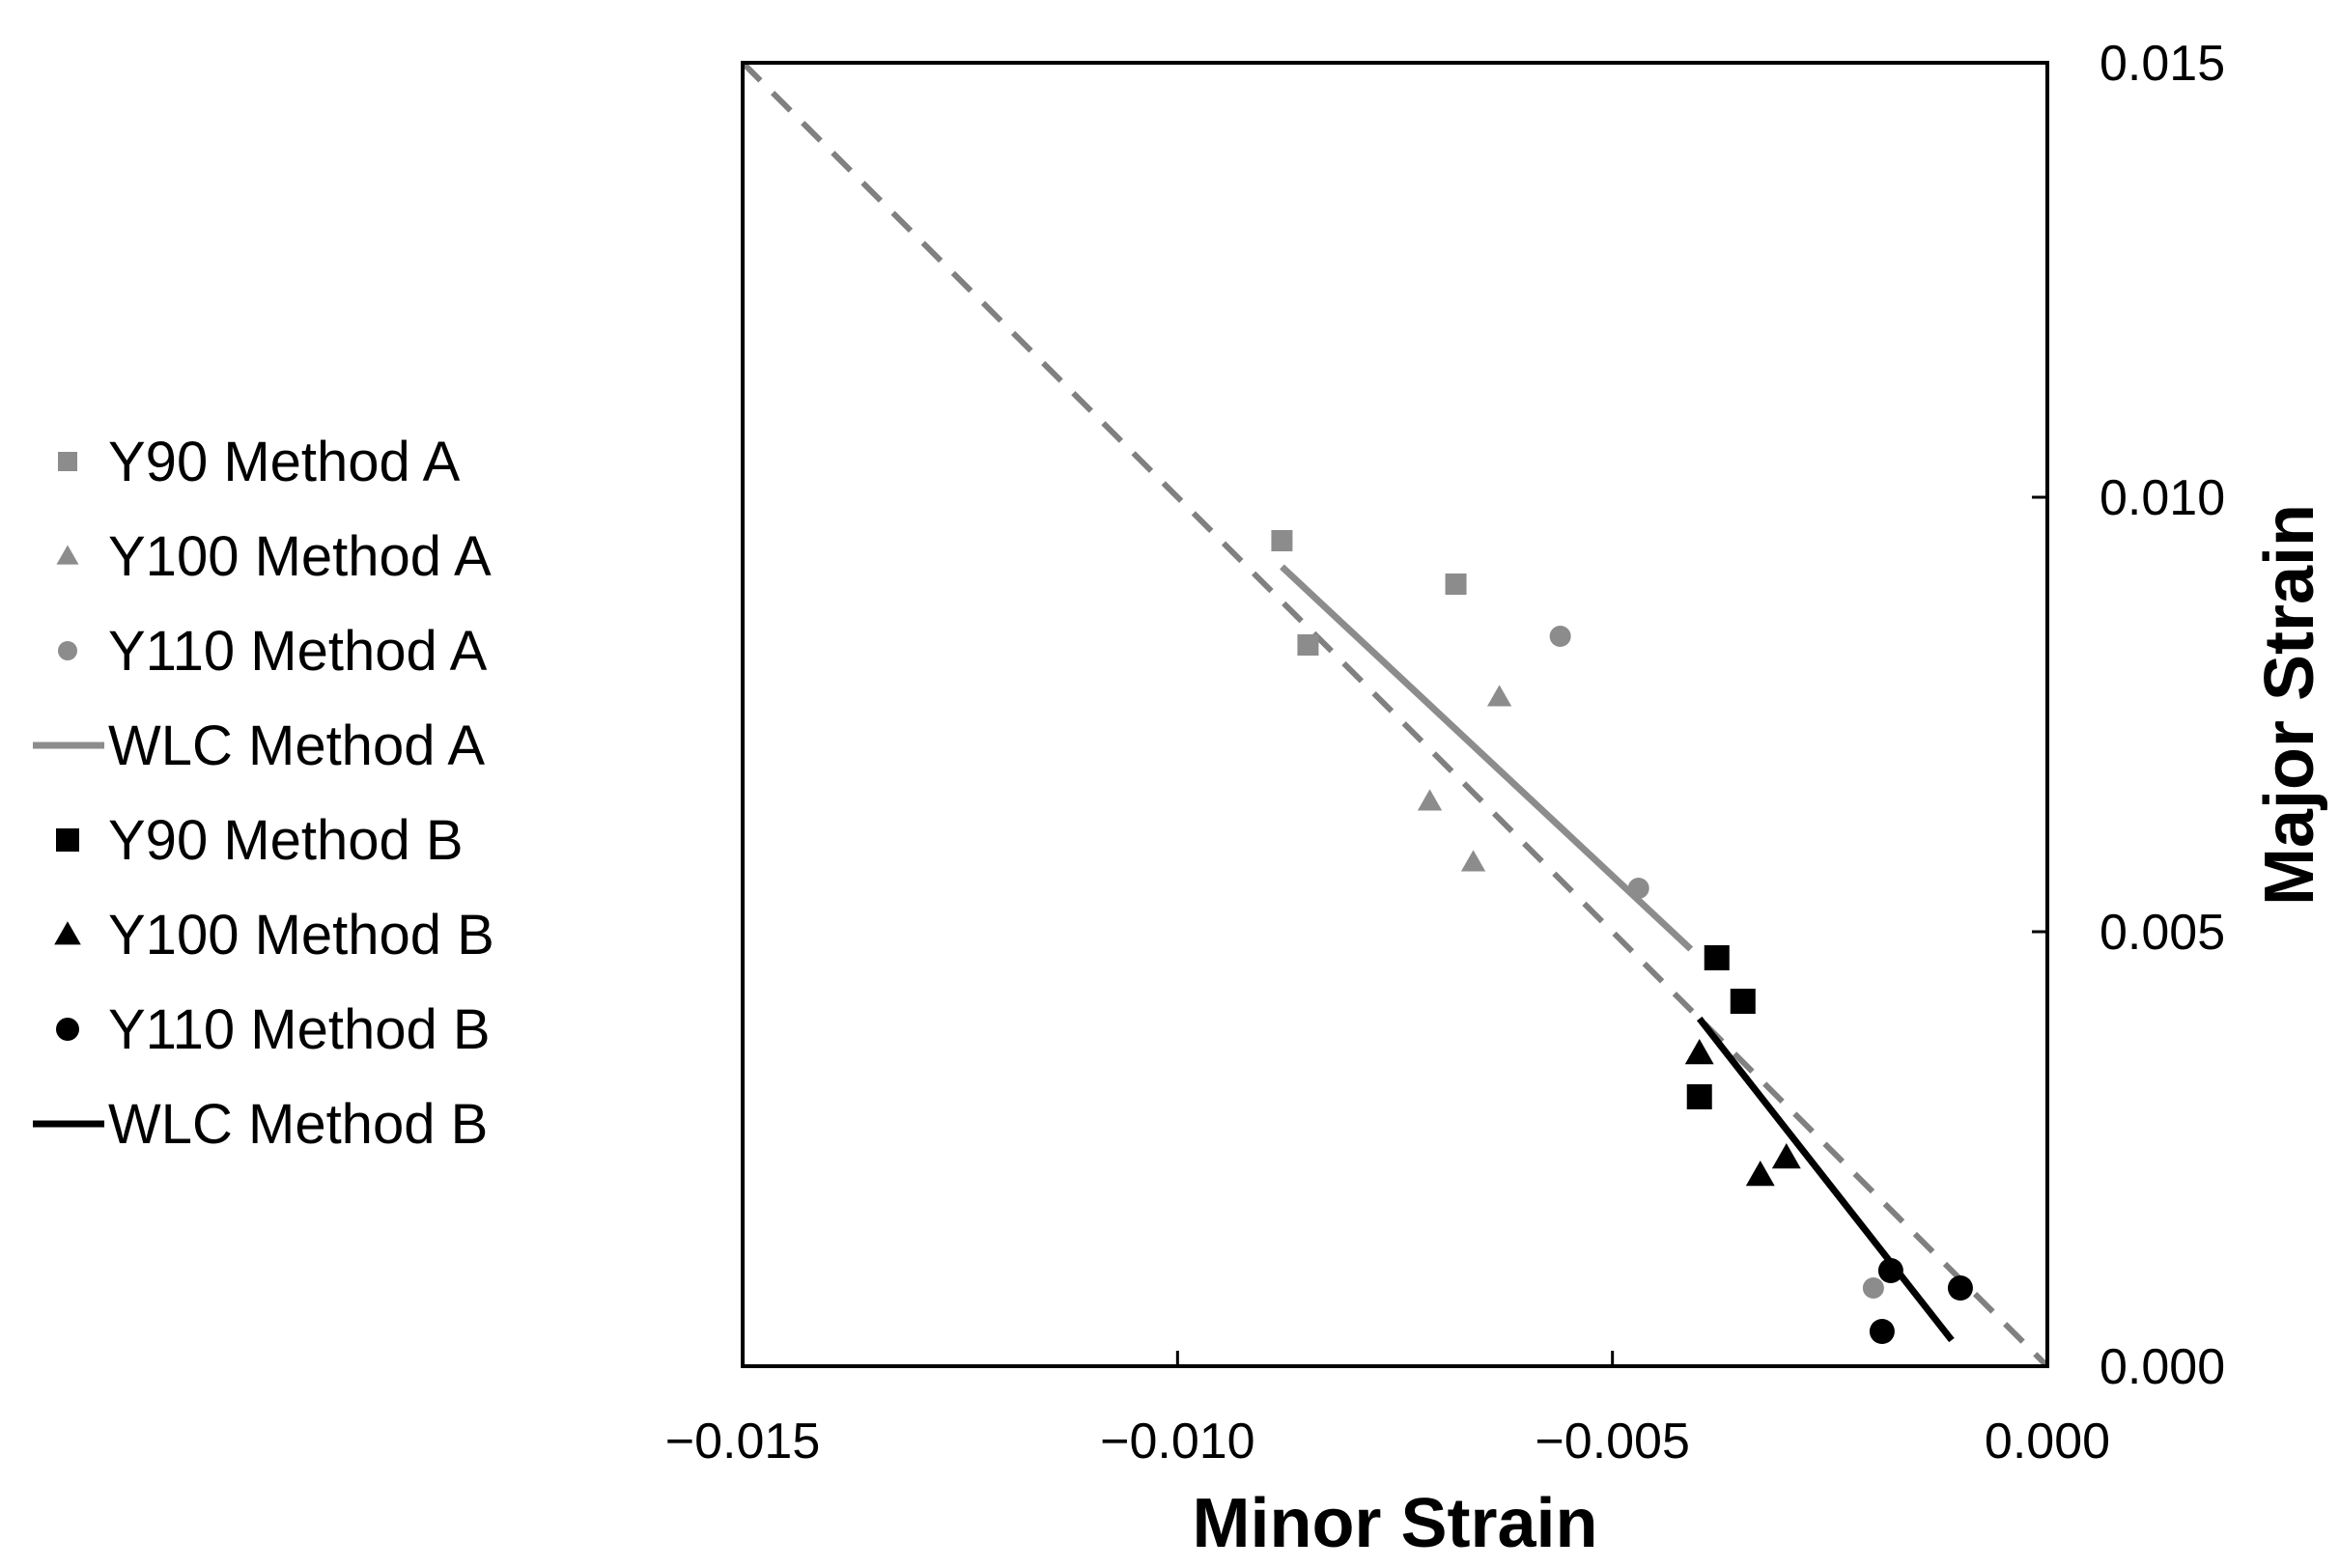 The width and height of the screenshot is (2339, 1568). I want to click on y-axis-title: Major Strain, so click(2289, 705).